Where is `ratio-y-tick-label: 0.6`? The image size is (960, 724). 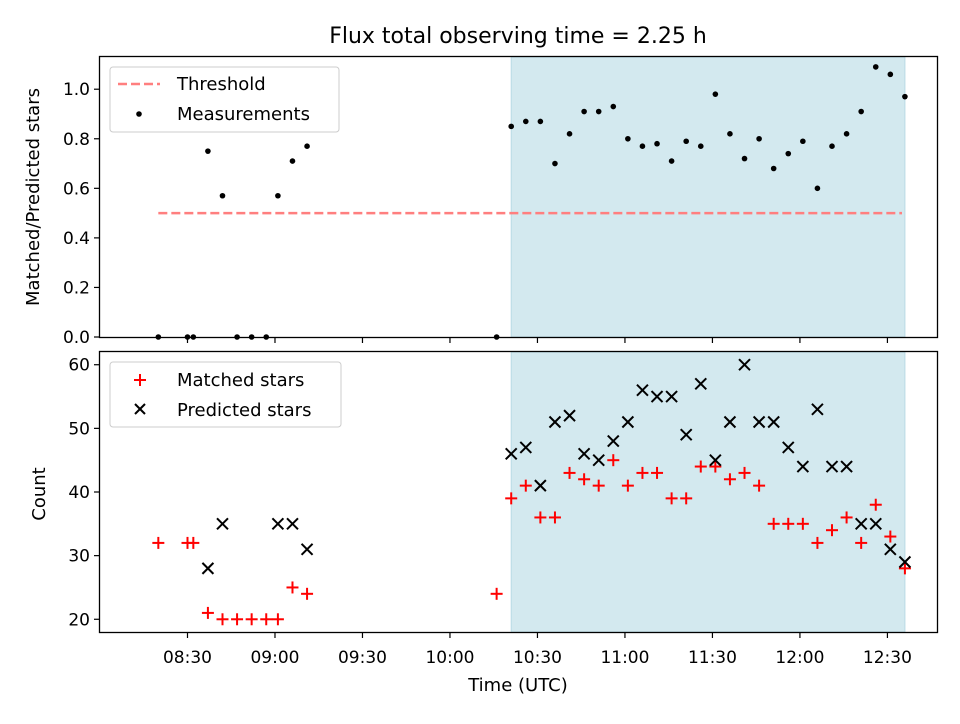 ratio-y-tick-label: 0.6 is located at coordinates (76, 189).